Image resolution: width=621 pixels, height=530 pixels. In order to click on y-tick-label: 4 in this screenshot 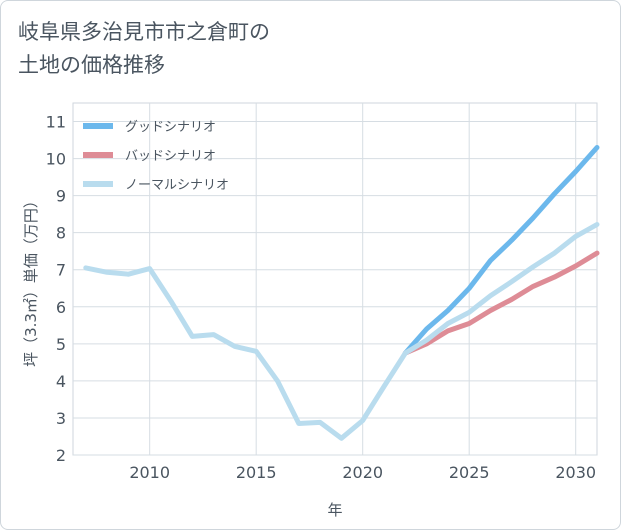, I will do `click(61, 381)`.